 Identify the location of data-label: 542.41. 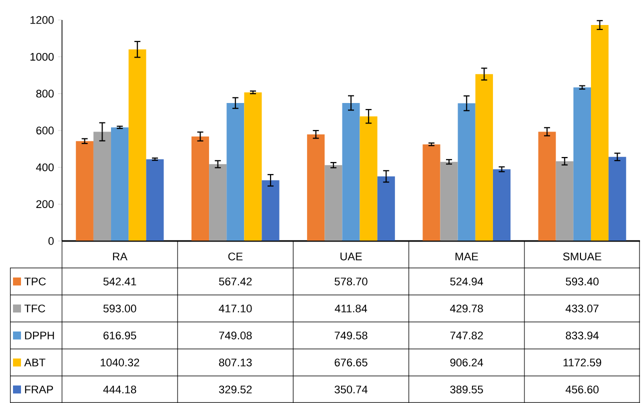
(119, 282).